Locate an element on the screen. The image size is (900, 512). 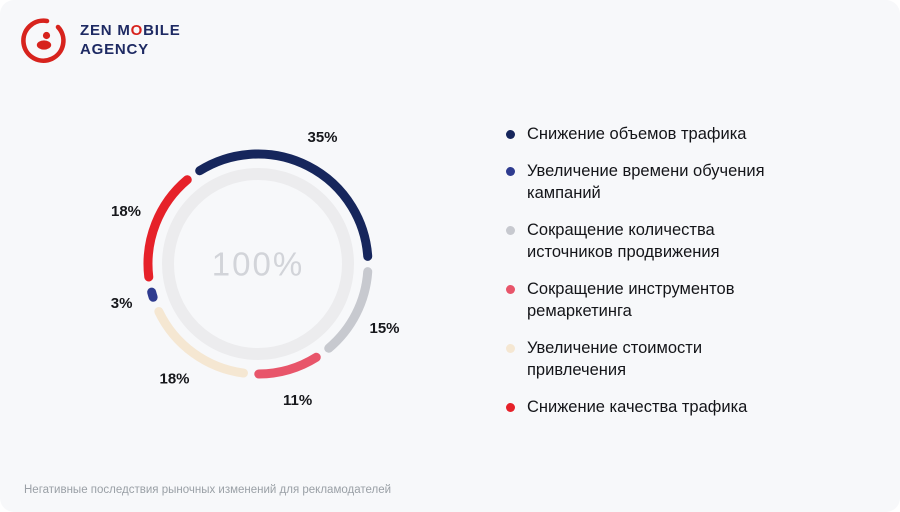
logo-text: ZEN MOBILE AGENCY is located at coordinates (130, 40).